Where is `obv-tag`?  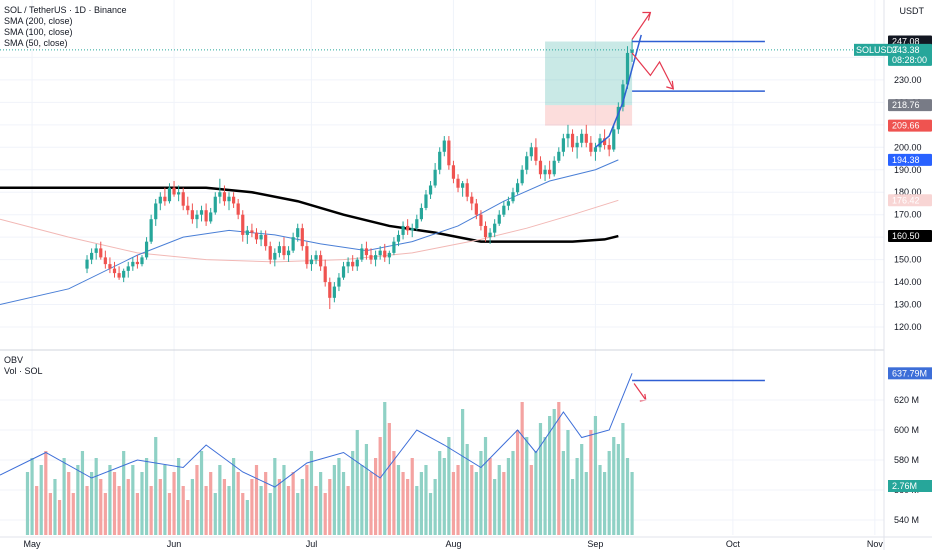 obv-tag is located at coordinates (910, 373).